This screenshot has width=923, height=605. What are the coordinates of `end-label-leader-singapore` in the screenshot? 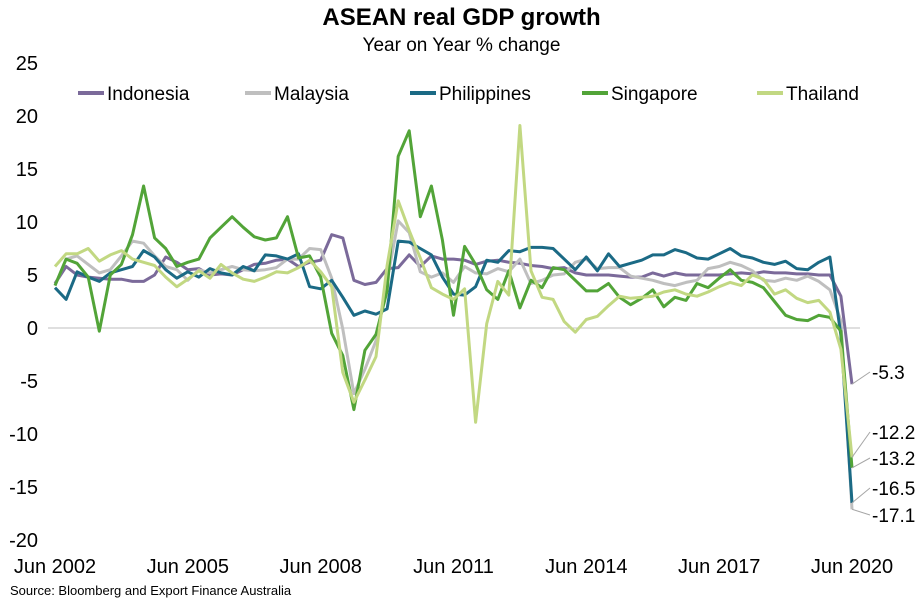 It's located at (861, 463).